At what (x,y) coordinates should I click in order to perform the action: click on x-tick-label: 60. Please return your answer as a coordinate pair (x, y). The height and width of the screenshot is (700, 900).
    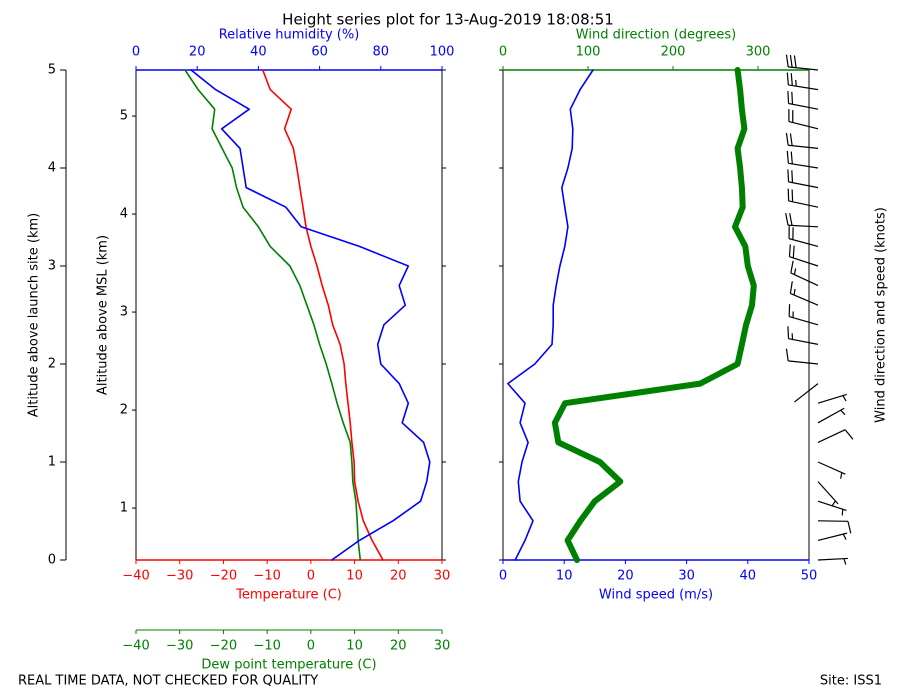
    Looking at the image, I should click on (319, 52).